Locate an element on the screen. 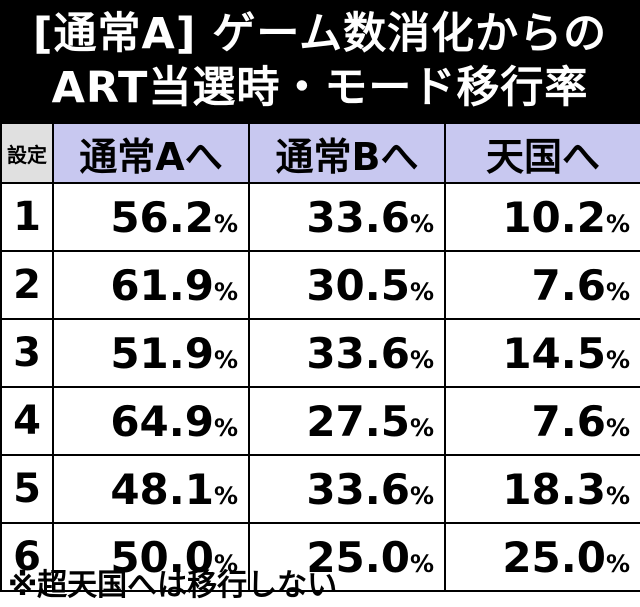  header-heaven: 天国へ is located at coordinates (542, 153).